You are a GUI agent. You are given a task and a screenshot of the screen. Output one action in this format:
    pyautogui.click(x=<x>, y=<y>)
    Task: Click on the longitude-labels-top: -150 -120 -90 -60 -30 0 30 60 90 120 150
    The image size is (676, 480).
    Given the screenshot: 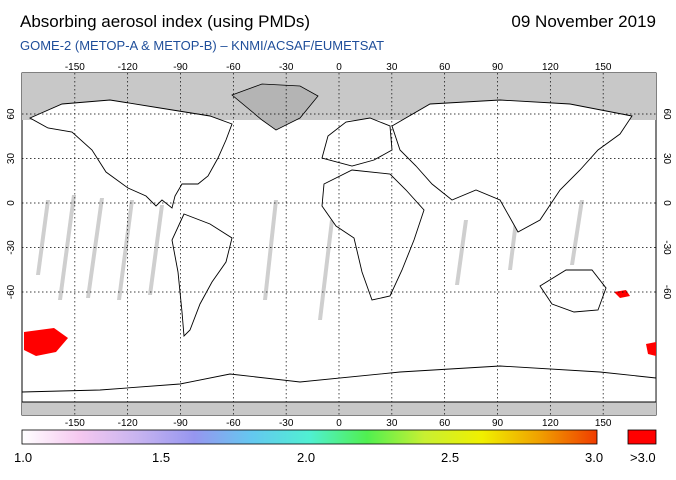 What is the action you would take?
    pyautogui.click(x=338, y=67)
    